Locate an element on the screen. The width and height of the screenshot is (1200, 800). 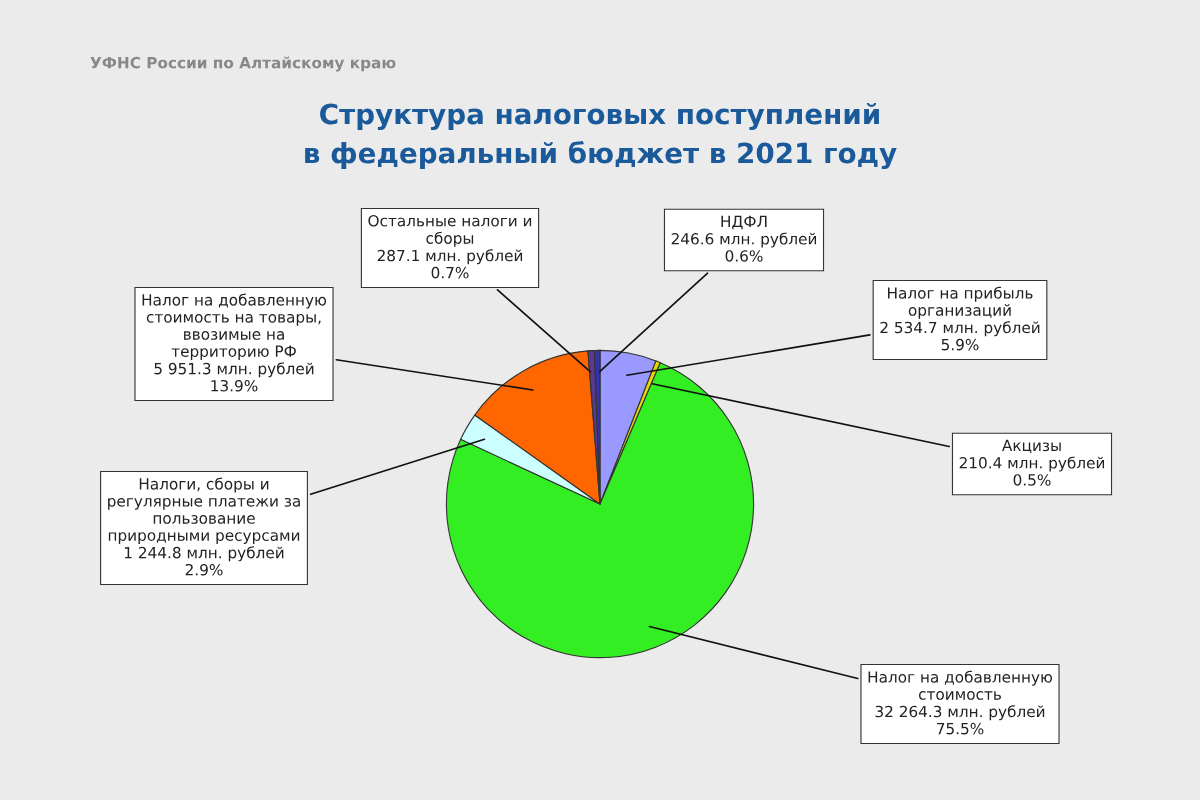
slice-label: Акцизы is located at coordinates (1031, 446).